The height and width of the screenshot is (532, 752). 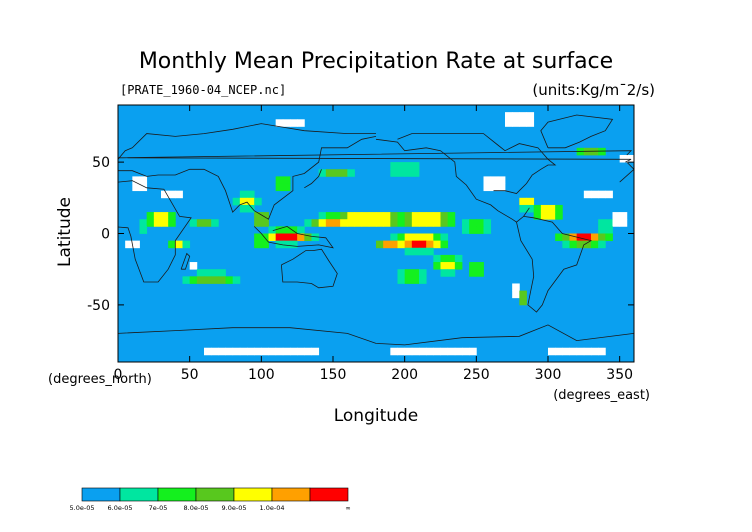 What do you see at coordinates (101, 163) in the screenshot?
I see `y-tick-label: 50` at bounding box center [101, 163].